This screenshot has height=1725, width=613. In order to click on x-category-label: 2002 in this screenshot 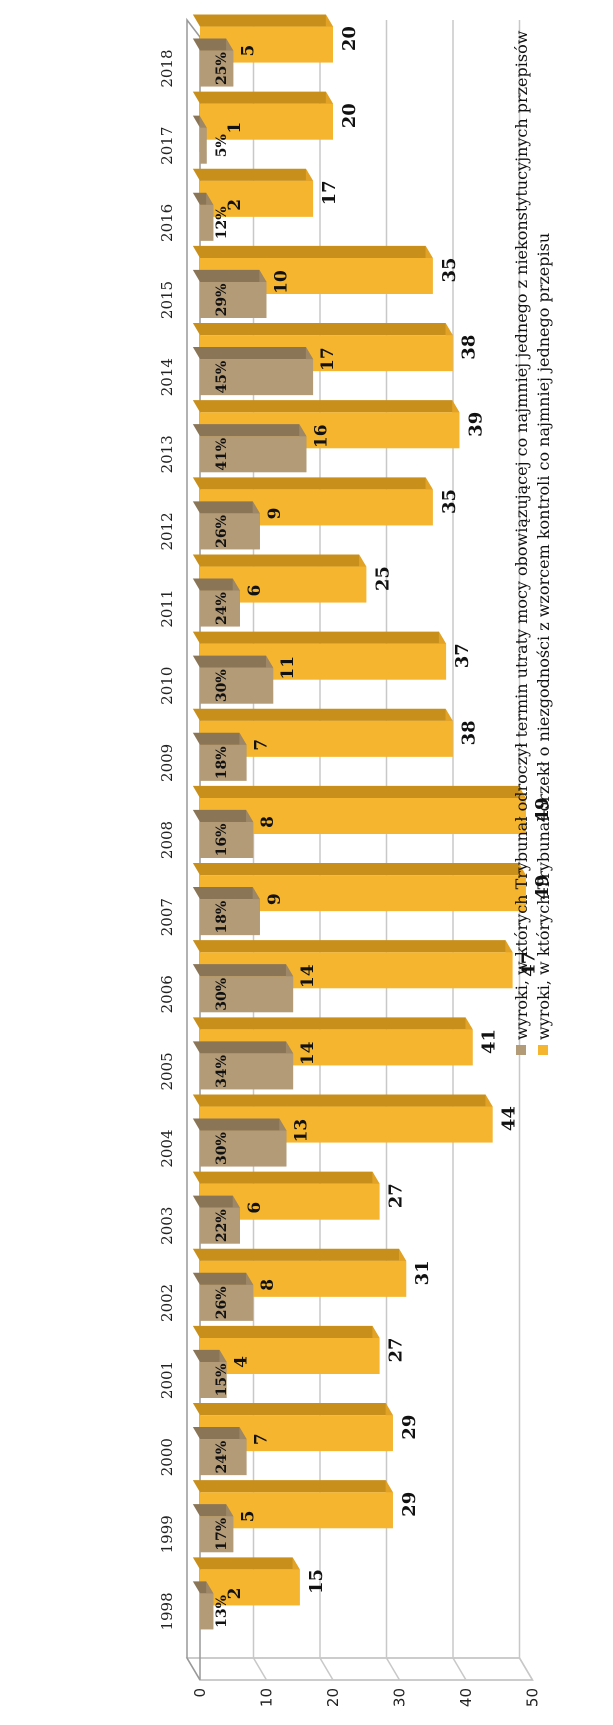, I will do `click(167, 1303)`.